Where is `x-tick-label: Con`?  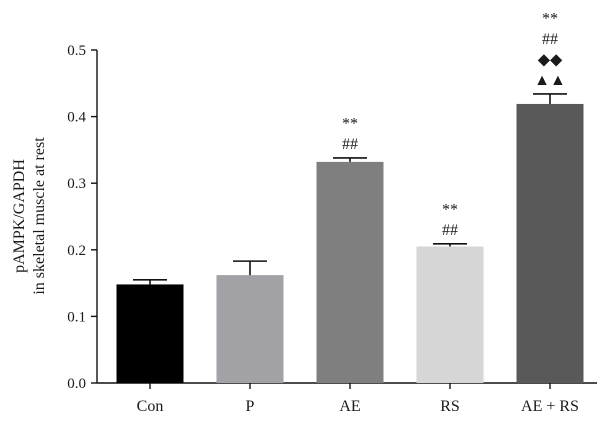
x-tick-label: Con is located at coordinates (150, 406).